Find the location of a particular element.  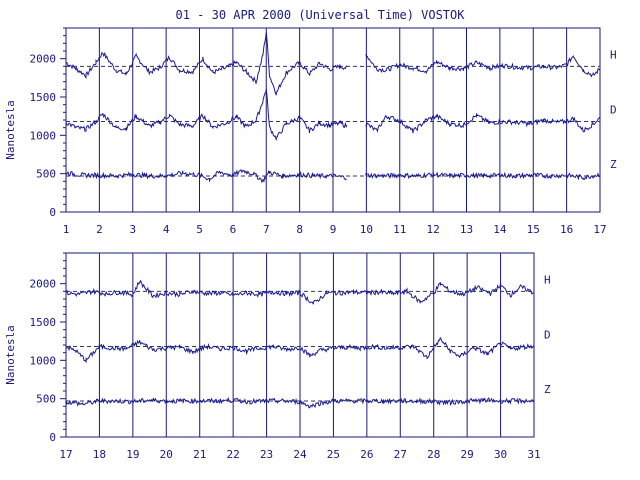

x-tick-label: 7 is located at coordinates (266, 229).